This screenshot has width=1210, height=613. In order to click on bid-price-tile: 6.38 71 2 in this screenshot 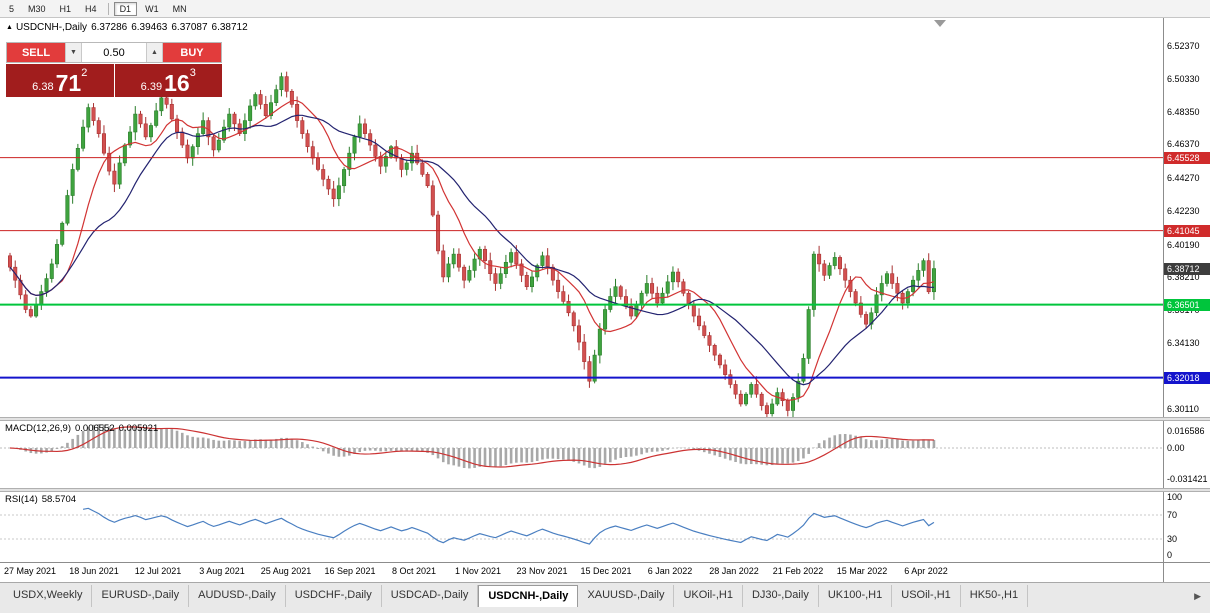, I will do `click(60, 80)`.